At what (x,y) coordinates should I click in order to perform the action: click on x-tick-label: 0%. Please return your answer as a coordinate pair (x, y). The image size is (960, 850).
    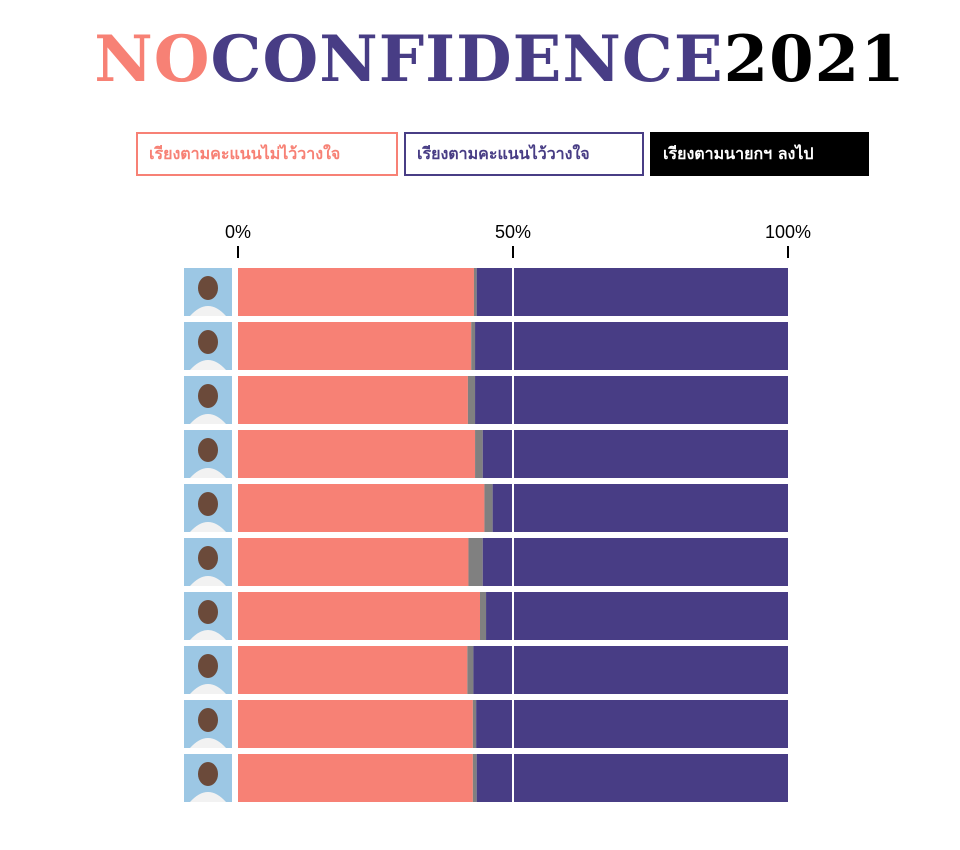
    Looking at the image, I should click on (238, 232).